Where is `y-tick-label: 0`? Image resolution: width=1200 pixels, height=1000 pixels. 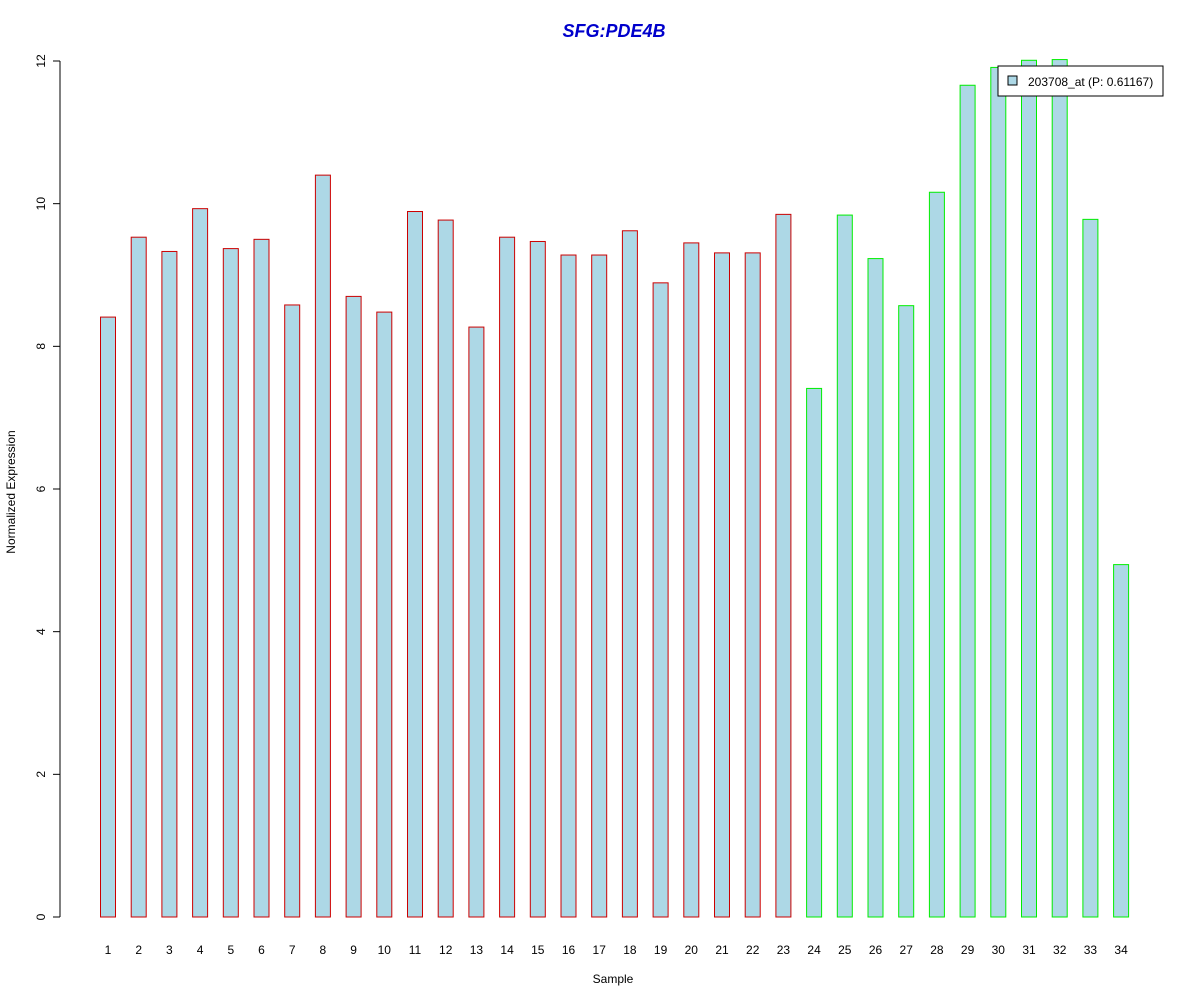
y-tick-label: 0 is located at coordinates (41, 916).